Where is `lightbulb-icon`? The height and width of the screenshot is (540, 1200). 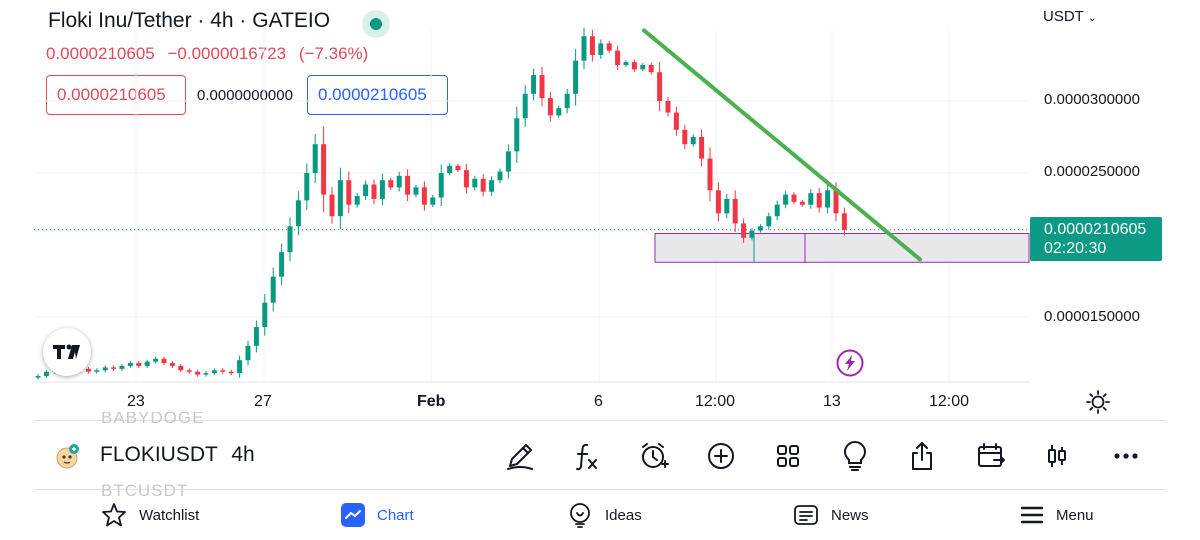 lightbulb-icon is located at coordinates (580, 515).